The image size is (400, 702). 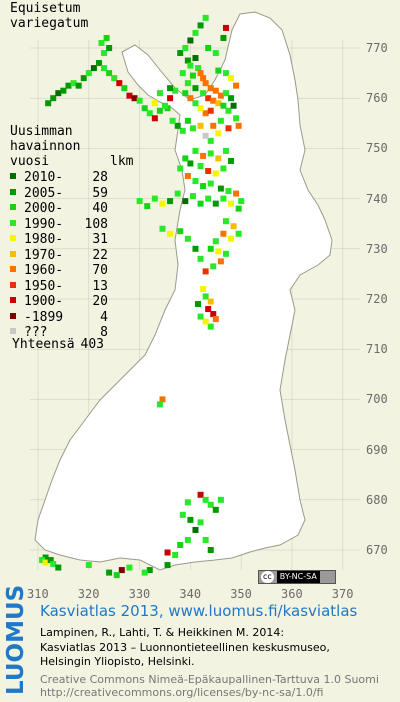 What do you see at coordinates (58, 240) in the screenshot?
I see `legend-item: 1980- 31` at bounding box center [58, 240].